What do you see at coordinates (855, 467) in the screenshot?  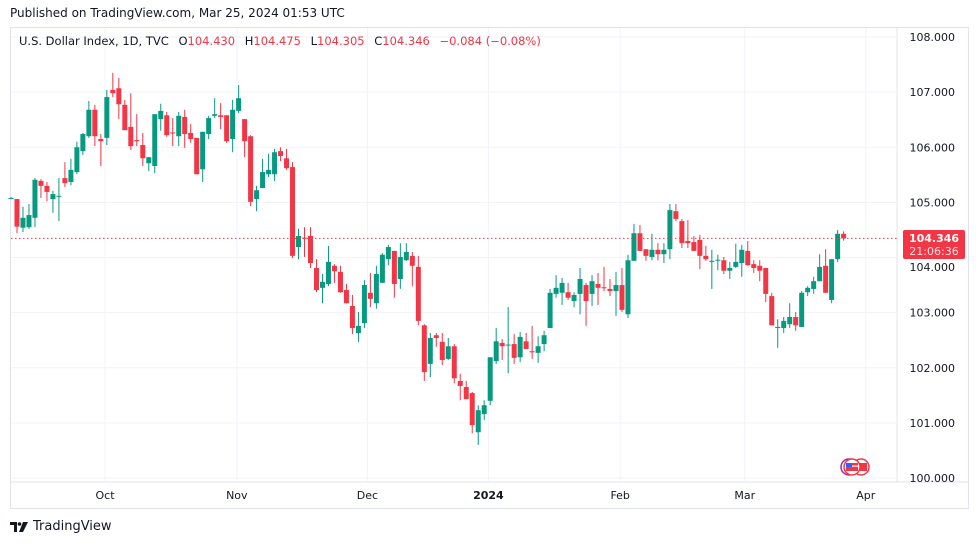 I see `events-flag-icon` at bounding box center [855, 467].